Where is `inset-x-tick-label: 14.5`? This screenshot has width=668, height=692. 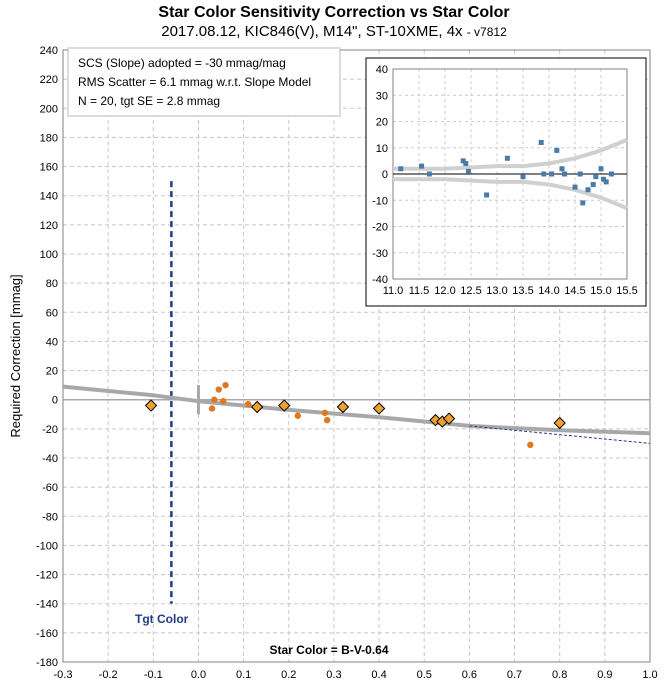 inset-x-tick-label: 14.5 is located at coordinates (574, 291).